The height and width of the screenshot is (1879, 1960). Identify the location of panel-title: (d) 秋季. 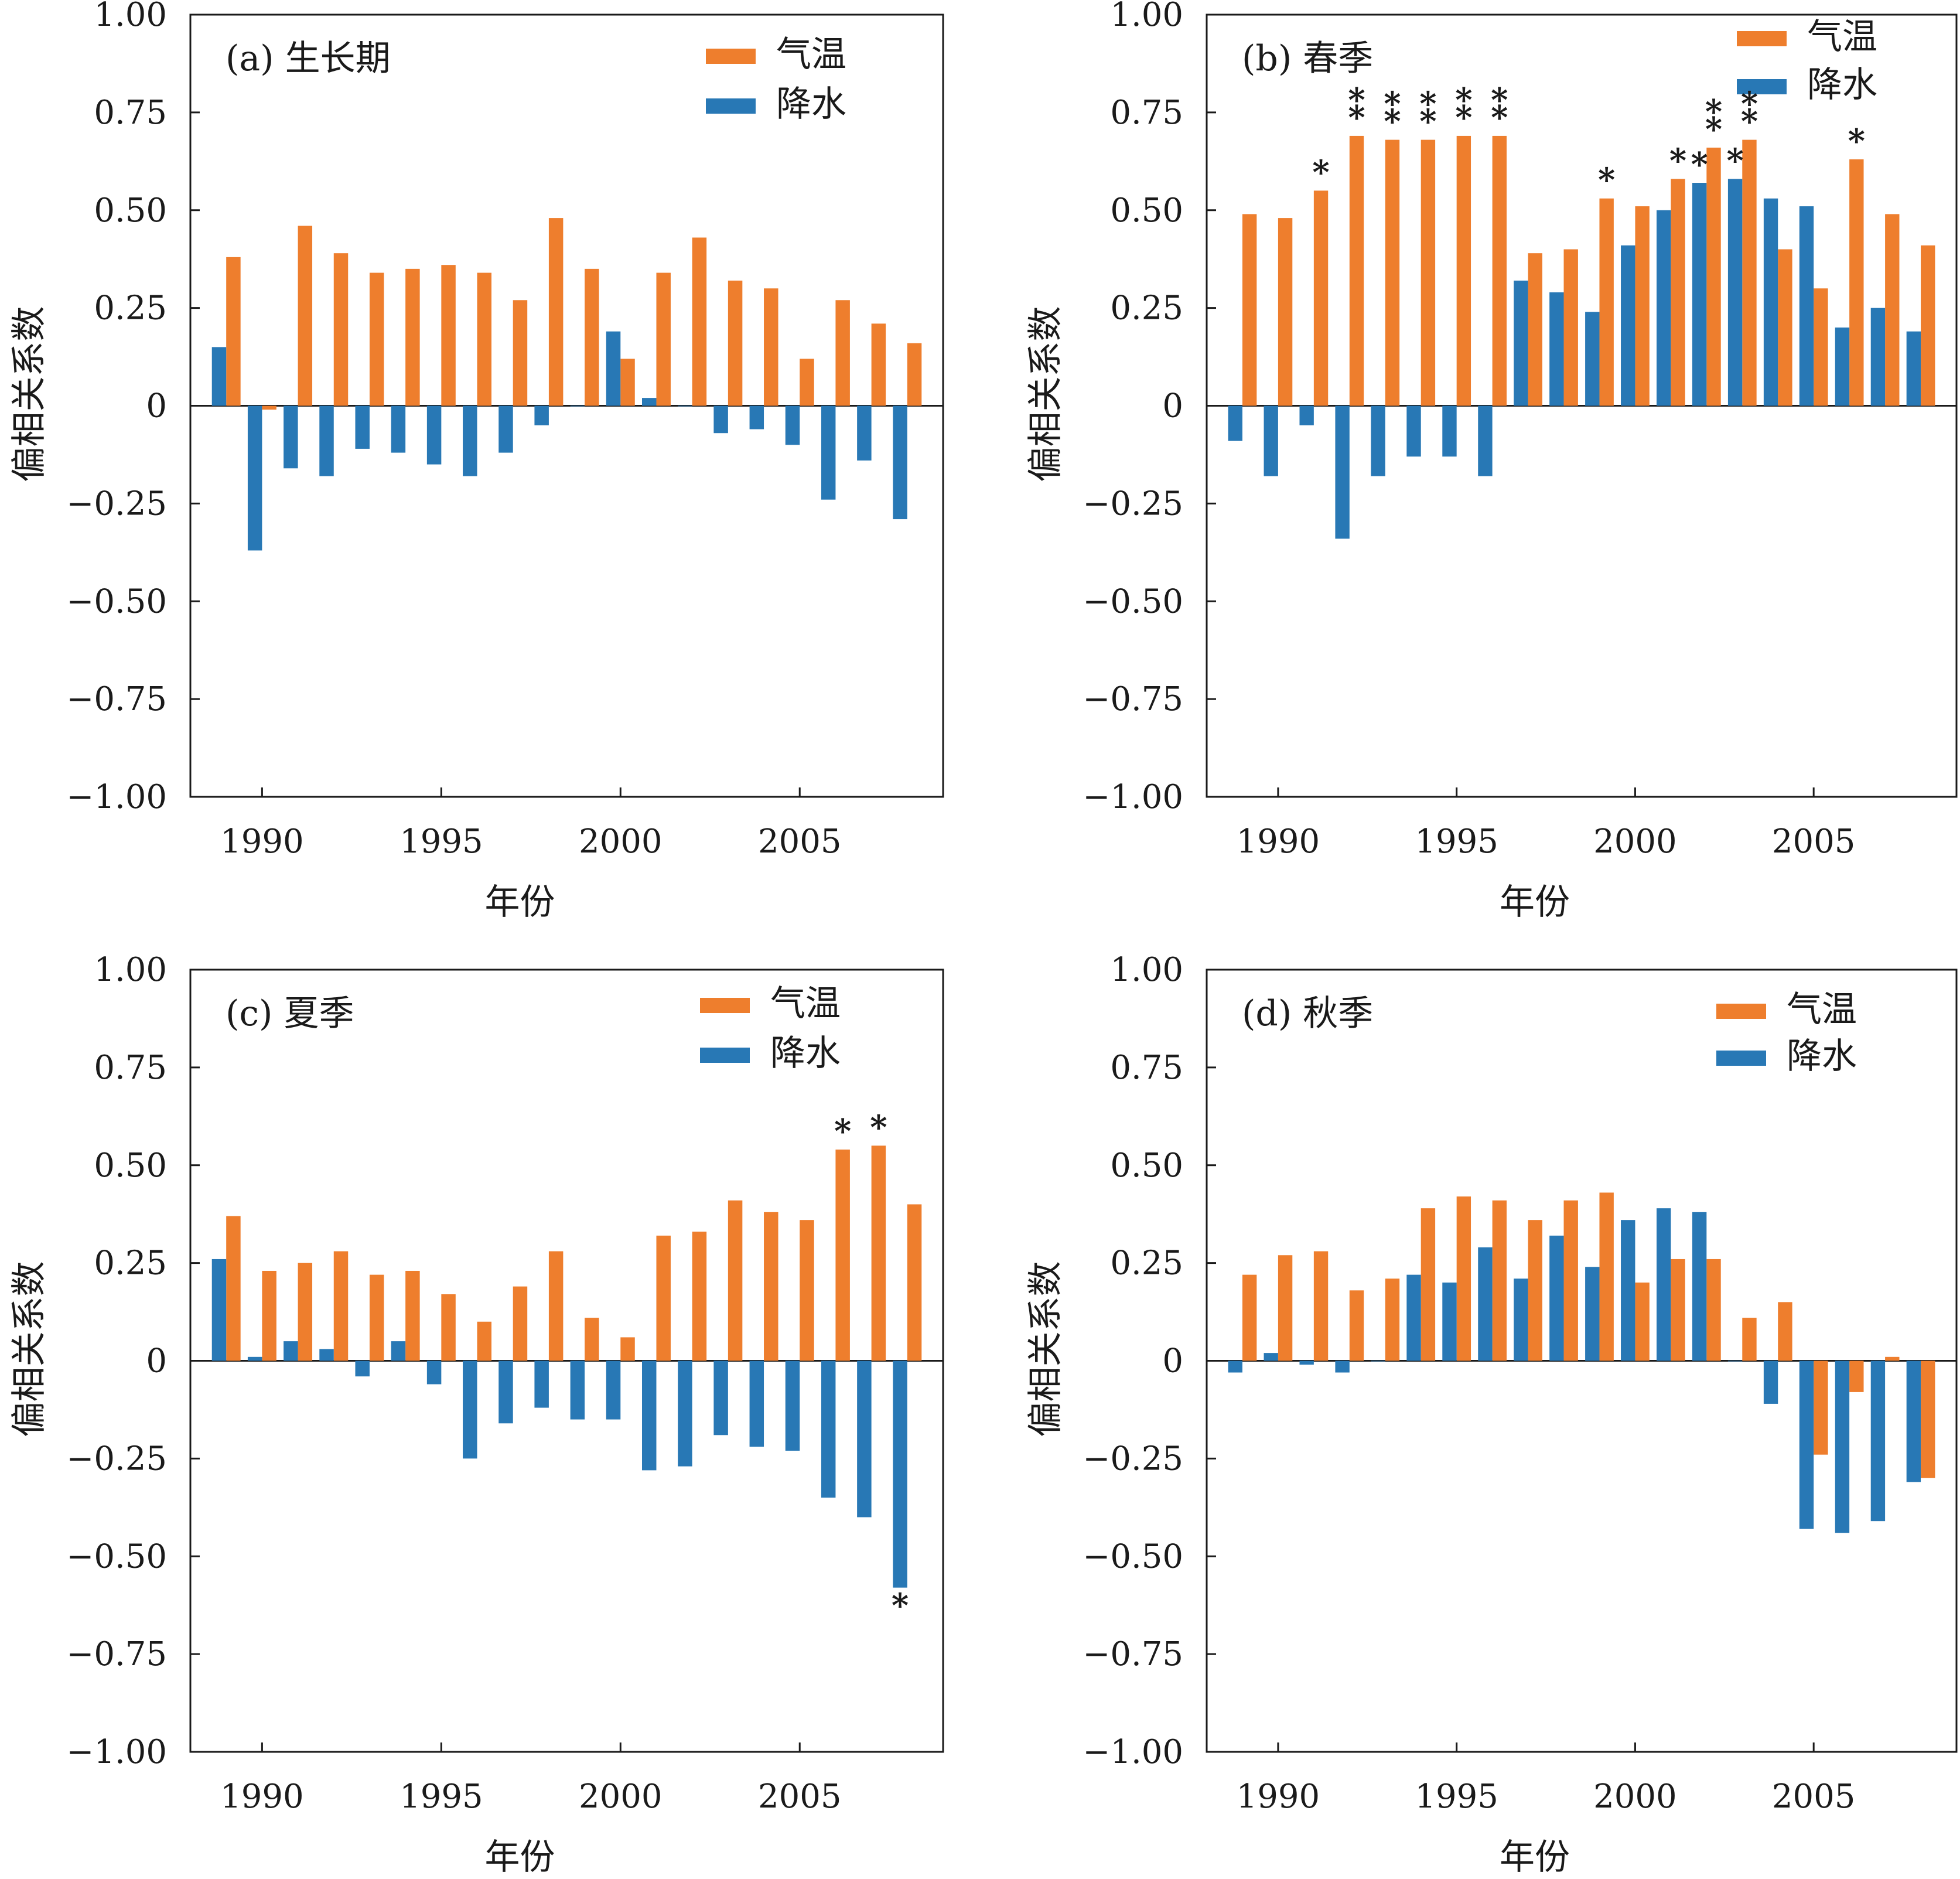
(1307, 1013).